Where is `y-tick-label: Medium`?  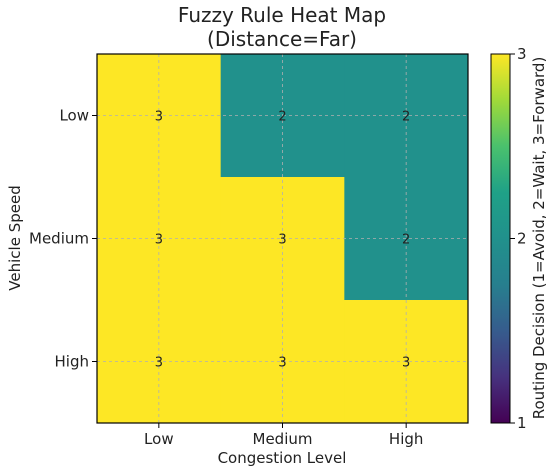 y-tick-label: Medium is located at coordinates (59, 239).